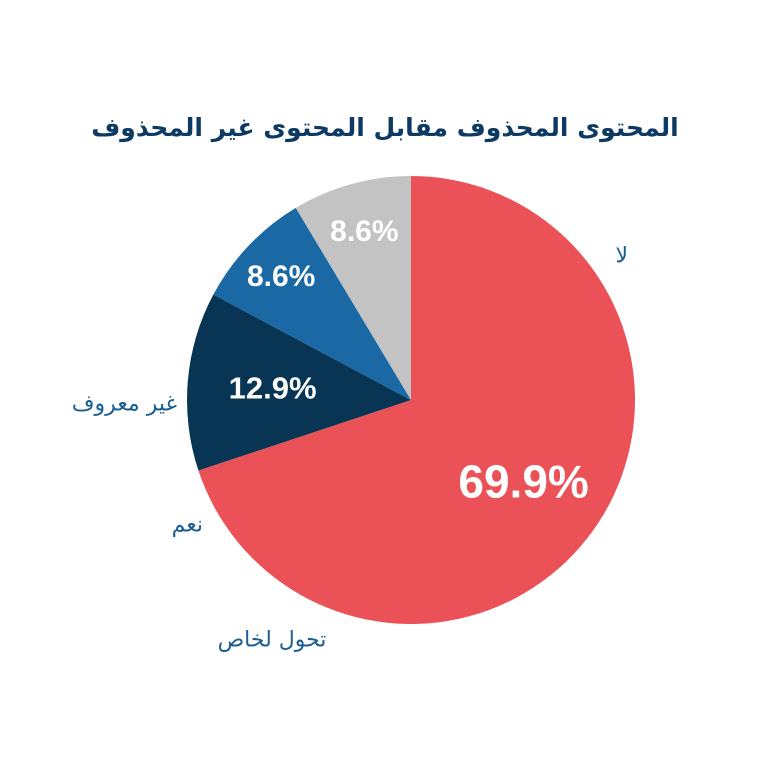 Image resolution: width=770 pixels, height=774 pixels. What do you see at coordinates (187, 525) in the screenshot?
I see `slice-category-label: نعم` at bounding box center [187, 525].